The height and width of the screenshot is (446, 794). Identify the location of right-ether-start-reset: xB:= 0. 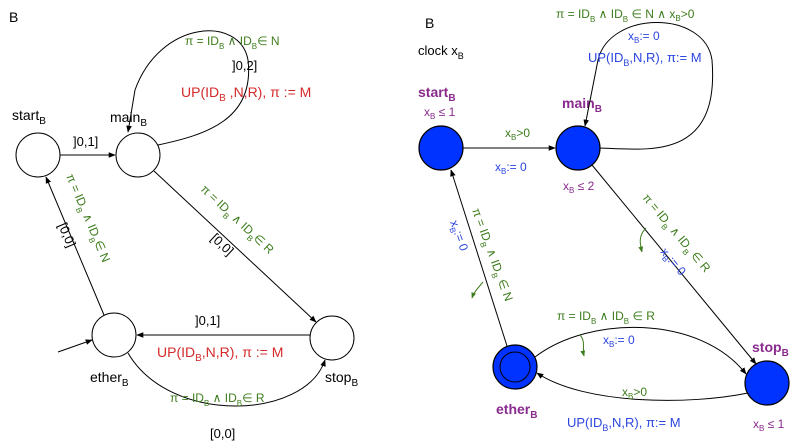
(458, 236).